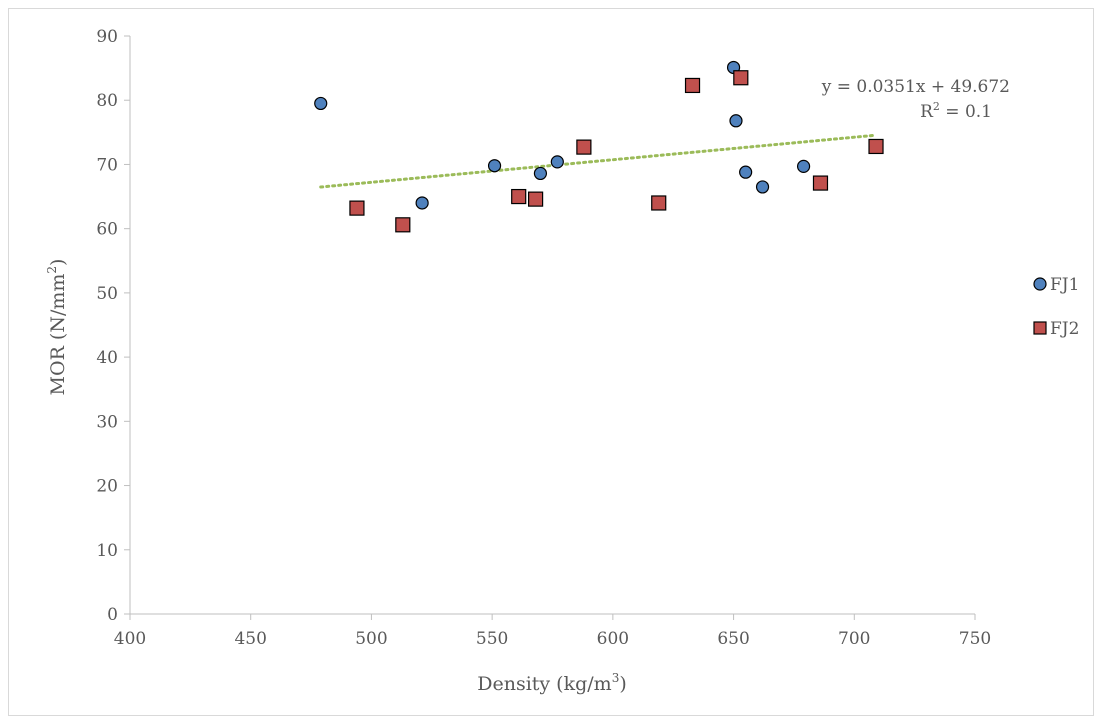 This screenshot has width=1104, height=724. Describe the element at coordinates (936, 106) in the screenshot. I see `trendline-r2-sup: 2` at that location.